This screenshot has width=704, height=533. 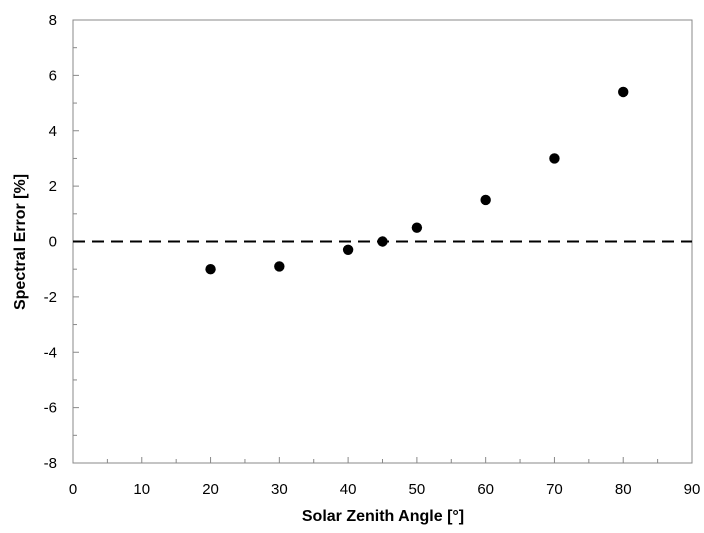 What do you see at coordinates (50, 408) in the screenshot?
I see `y-tick-label: -6` at bounding box center [50, 408].